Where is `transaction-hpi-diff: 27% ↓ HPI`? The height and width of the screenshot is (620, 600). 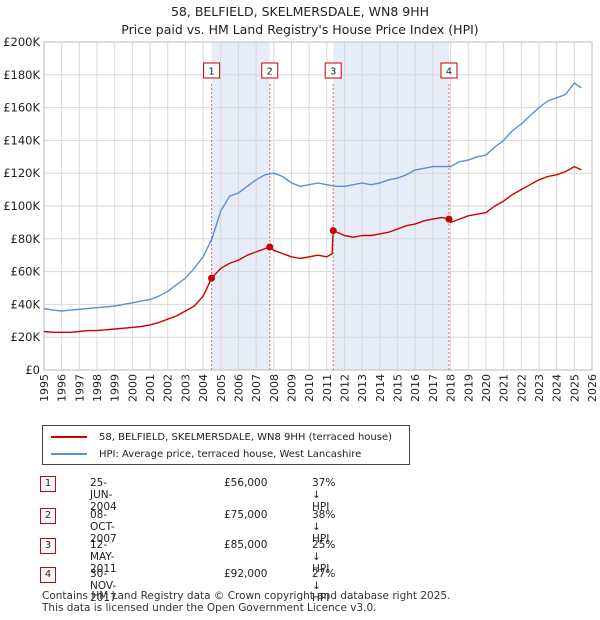
transaction-hpi-diff: 27% ↓ HPI is located at coordinates (324, 586).